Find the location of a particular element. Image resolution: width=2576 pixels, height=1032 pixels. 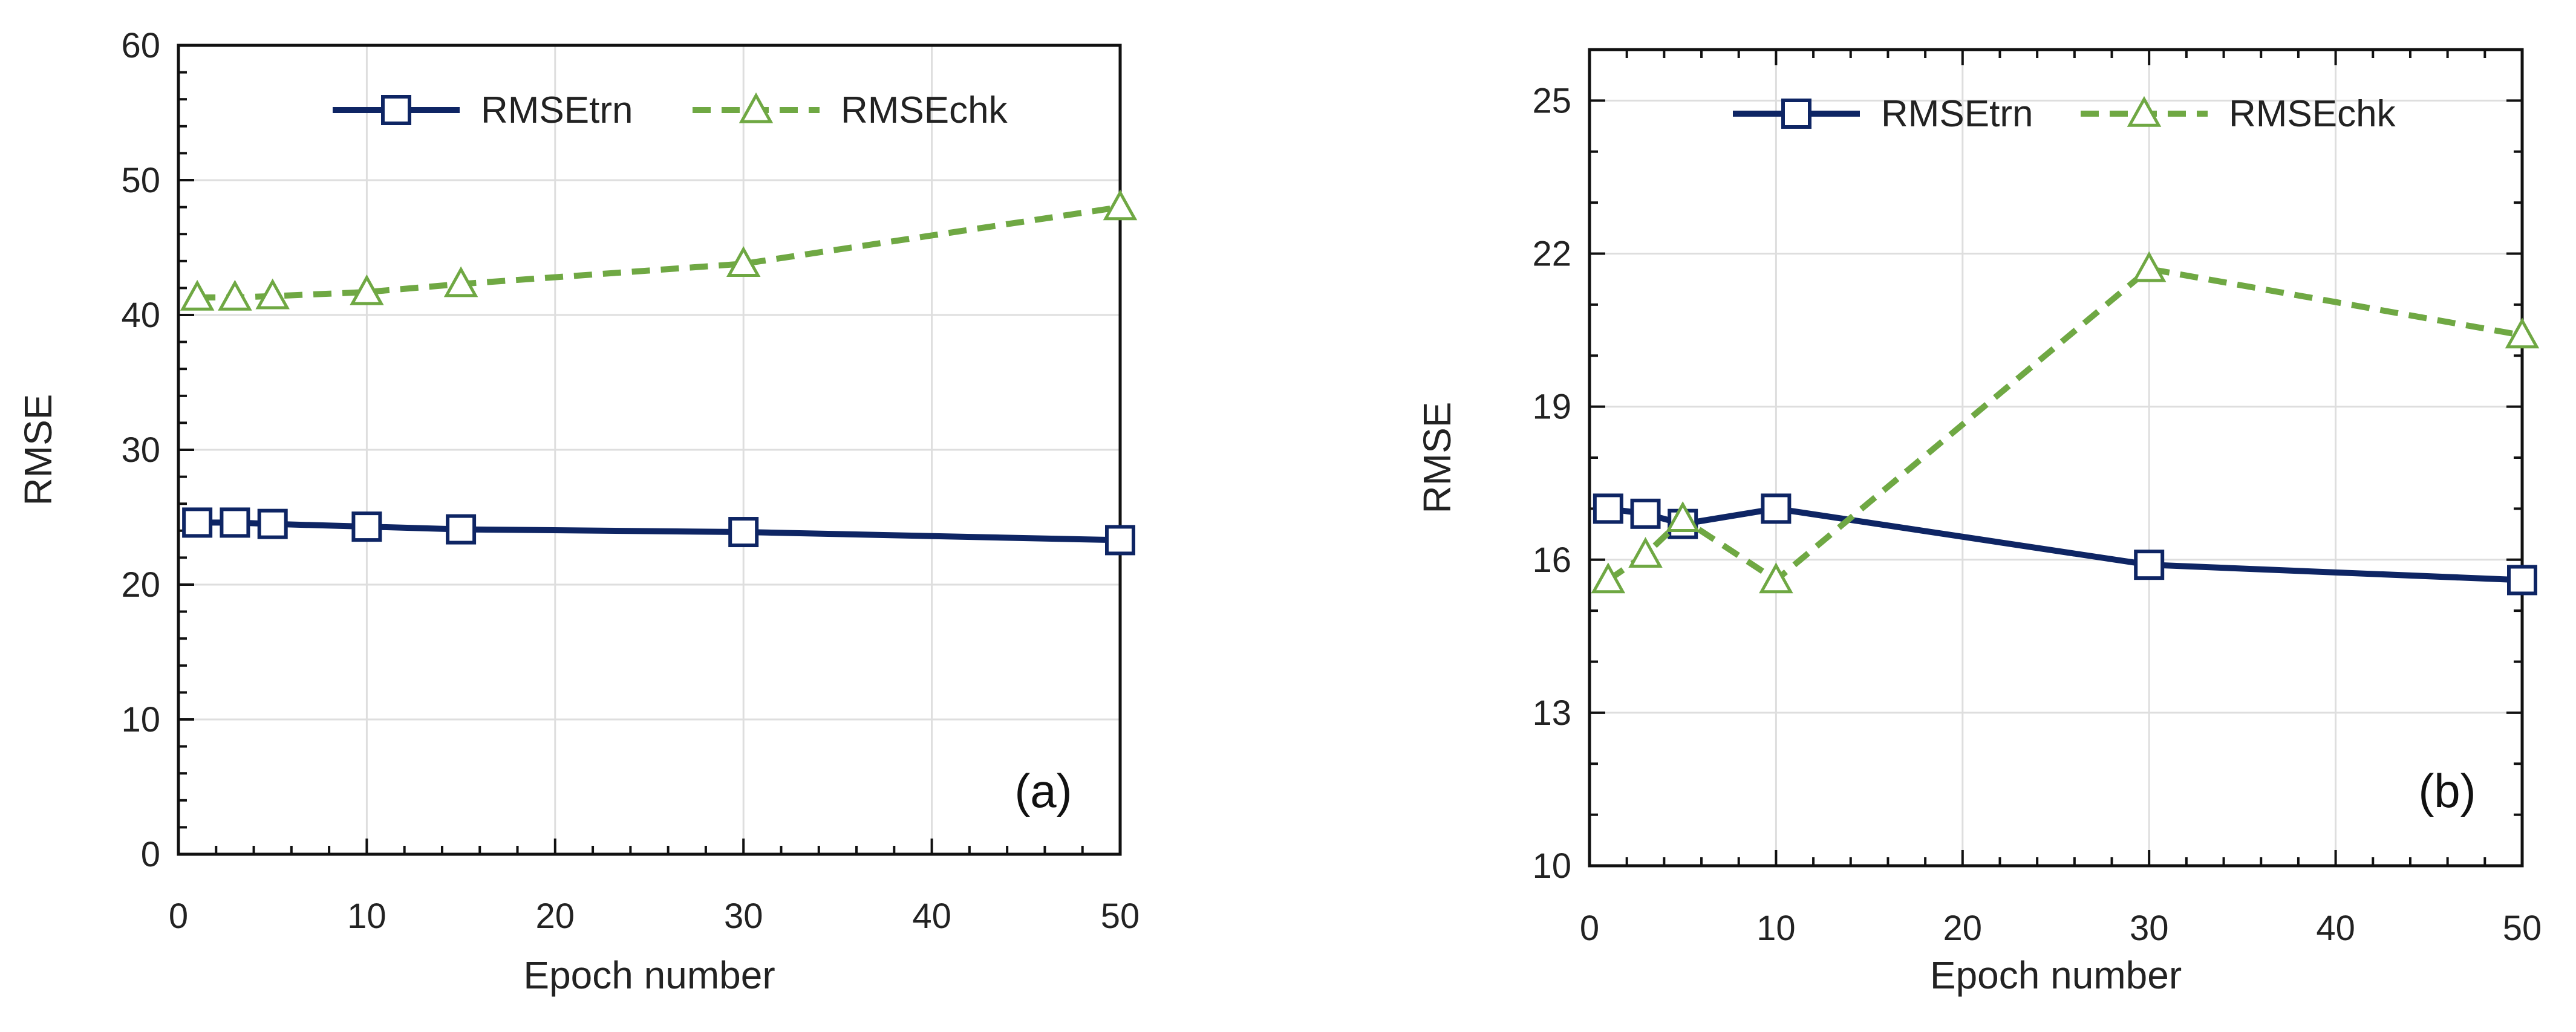

y-tick-label: 16 is located at coordinates (1551, 560).